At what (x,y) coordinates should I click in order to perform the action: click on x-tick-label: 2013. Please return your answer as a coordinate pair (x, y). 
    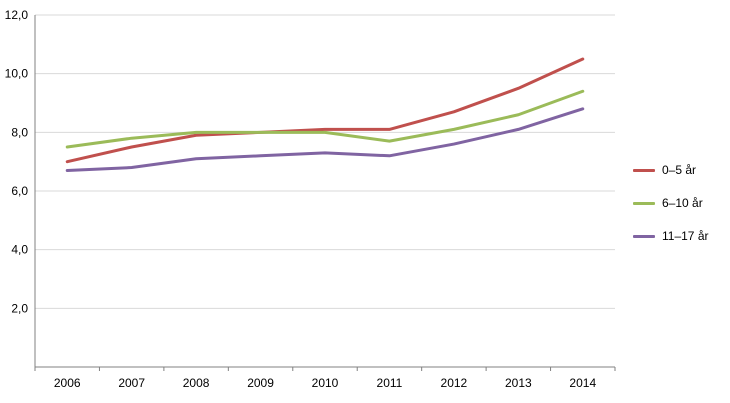
    Looking at the image, I should click on (518, 383).